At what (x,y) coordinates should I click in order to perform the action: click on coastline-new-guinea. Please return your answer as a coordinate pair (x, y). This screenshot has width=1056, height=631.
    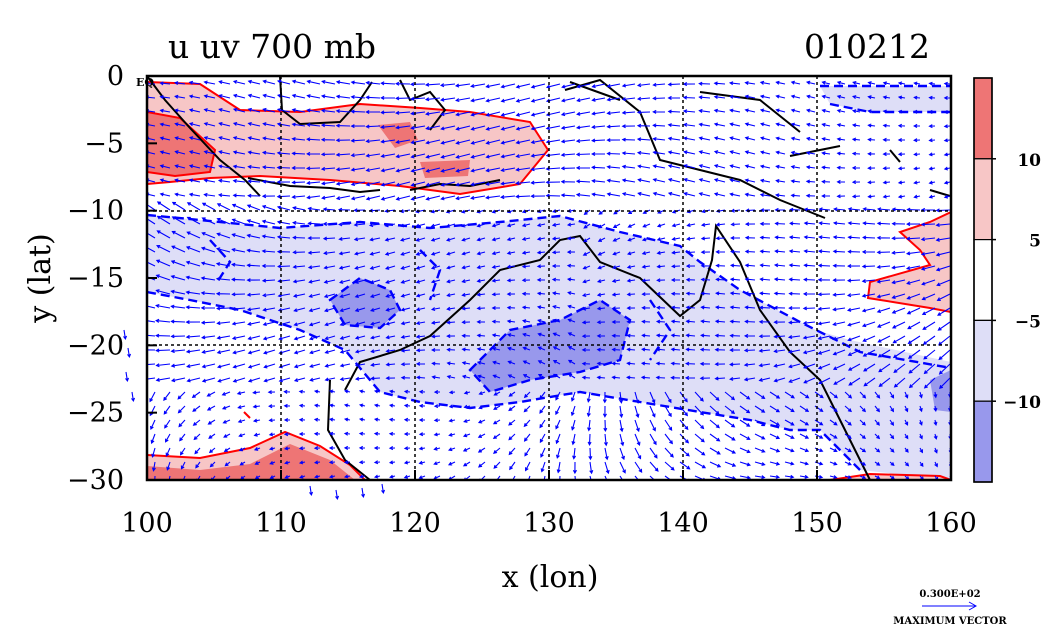
    Looking at the image, I should click on (695, 148).